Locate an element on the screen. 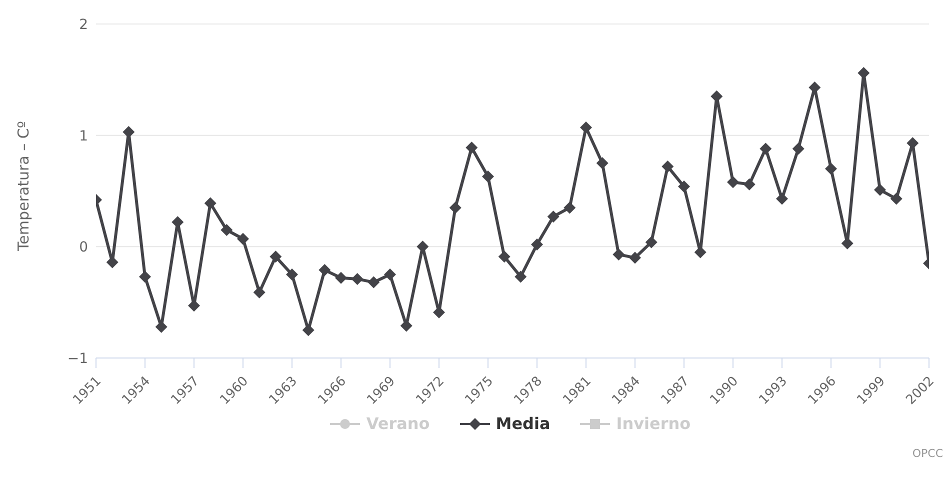  legend-label: Media is located at coordinates (522, 423).